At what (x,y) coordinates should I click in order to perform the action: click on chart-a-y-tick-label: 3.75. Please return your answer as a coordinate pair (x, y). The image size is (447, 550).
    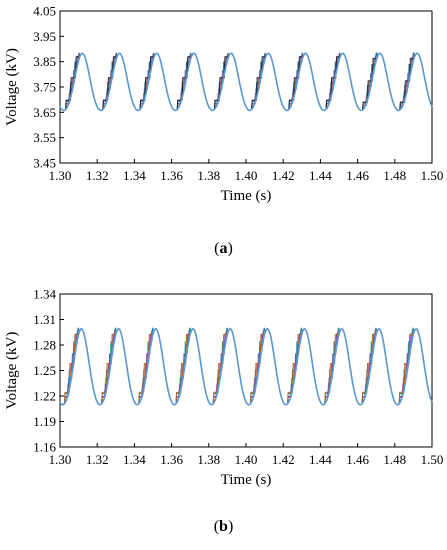
    Looking at the image, I should click on (44, 87).